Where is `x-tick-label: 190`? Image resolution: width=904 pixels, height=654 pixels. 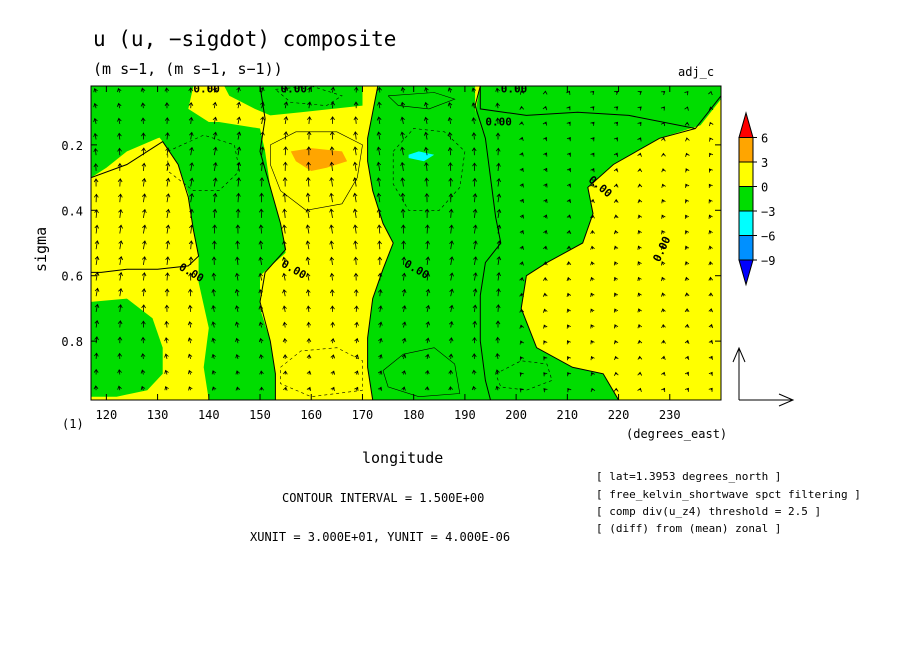
x-tick-label: 190 is located at coordinates (465, 415).